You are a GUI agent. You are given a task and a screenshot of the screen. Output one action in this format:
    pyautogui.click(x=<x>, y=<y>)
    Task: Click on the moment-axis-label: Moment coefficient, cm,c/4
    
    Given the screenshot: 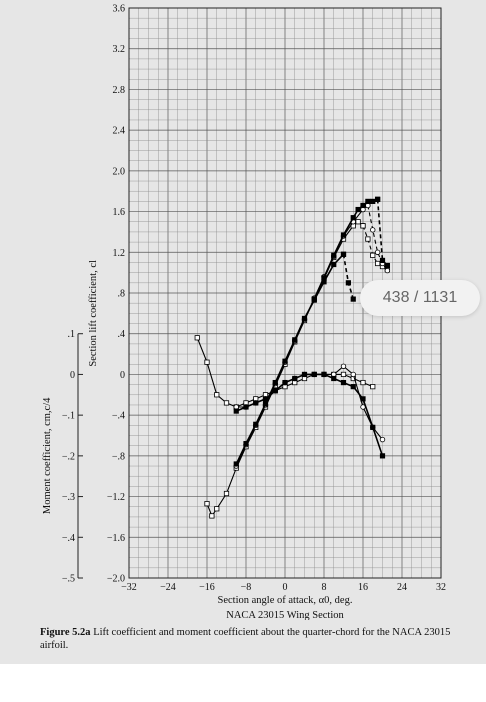 What is the action you would take?
    pyautogui.click(x=47, y=455)
    